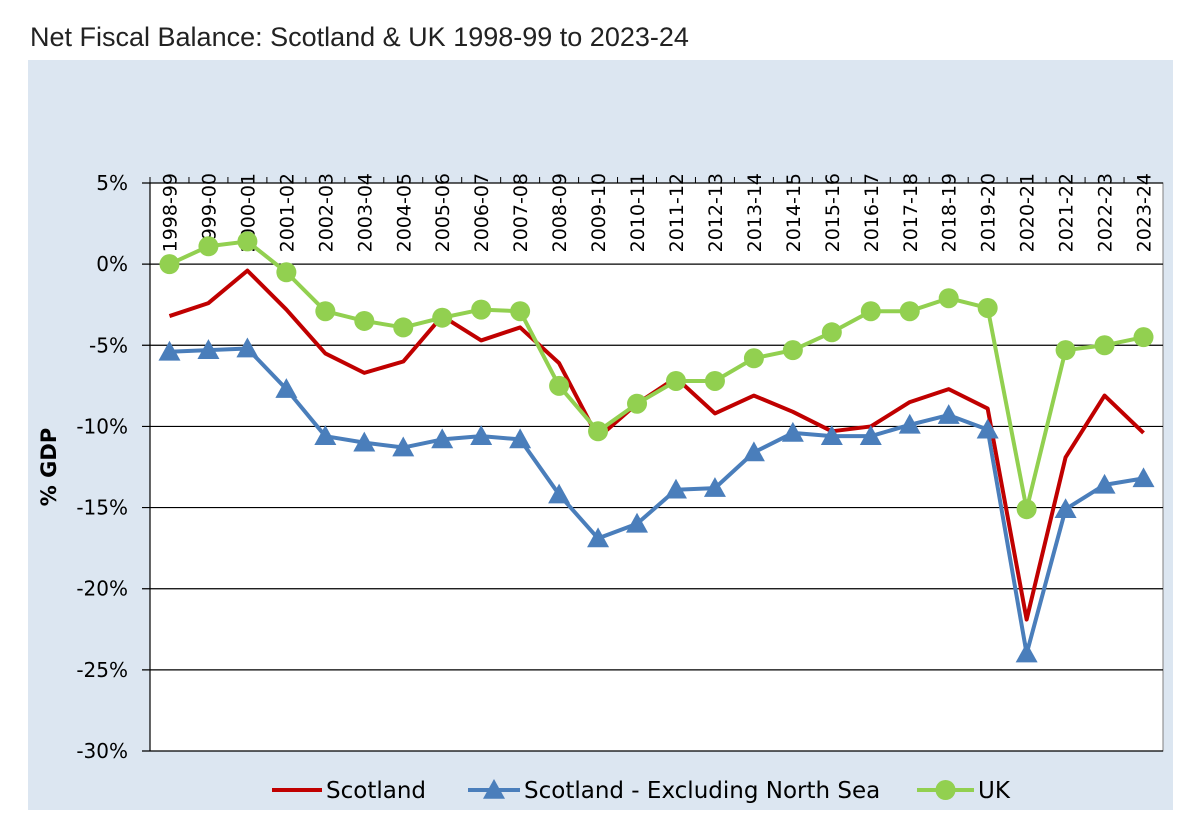 The image size is (1200, 830). What do you see at coordinates (599, 212) in the screenshot?
I see `x-tick-label: 2009-10` at bounding box center [599, 212].